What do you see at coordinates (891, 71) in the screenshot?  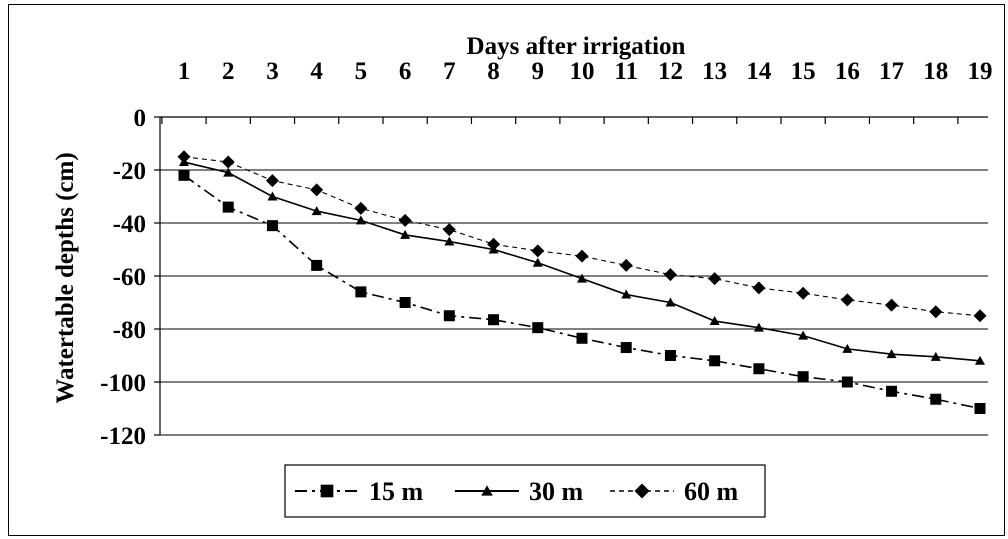 I see `x-tick-label: 17` at bounding box center [891, 71].